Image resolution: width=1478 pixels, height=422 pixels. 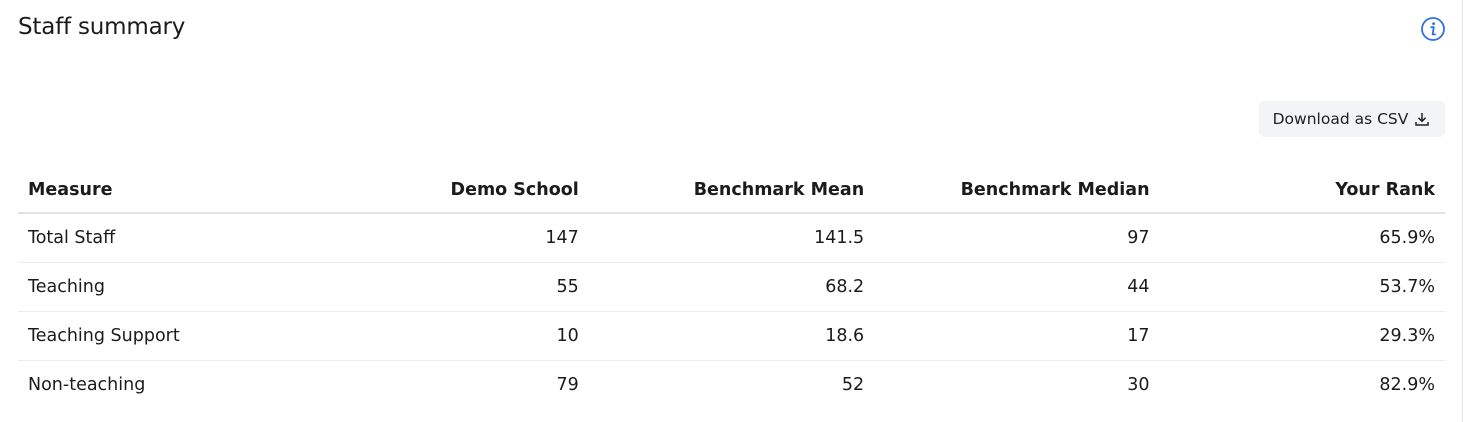 What do you see at coordinates (446, 287) in the screenshot?
I see `cell: 55` at bounding box center [446, 287].